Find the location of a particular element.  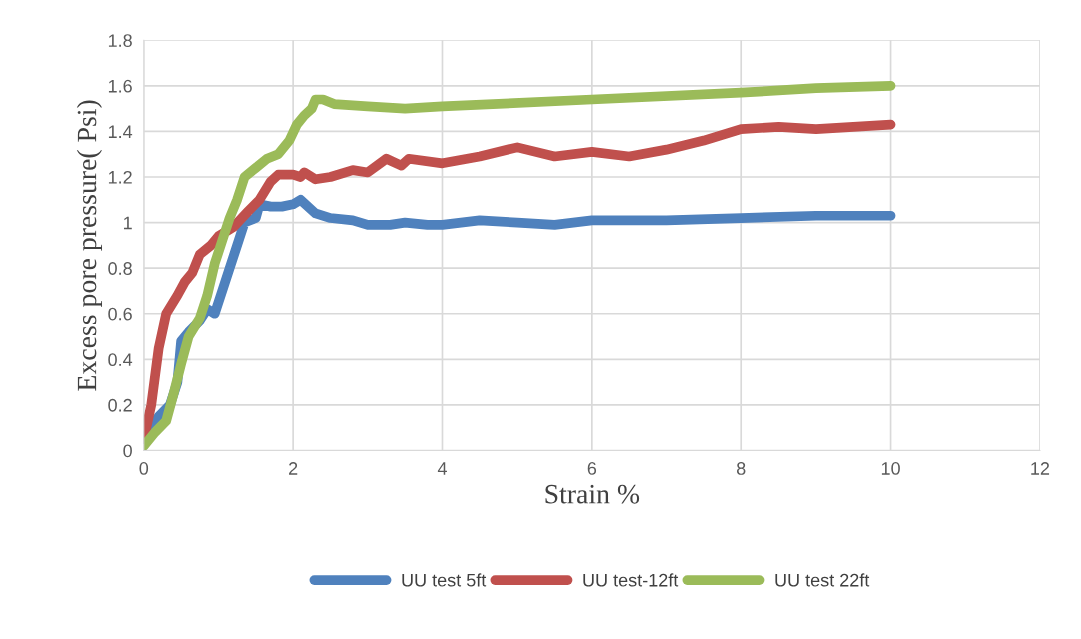

x-tick-label: 4 is located at coordinates (442, 468).